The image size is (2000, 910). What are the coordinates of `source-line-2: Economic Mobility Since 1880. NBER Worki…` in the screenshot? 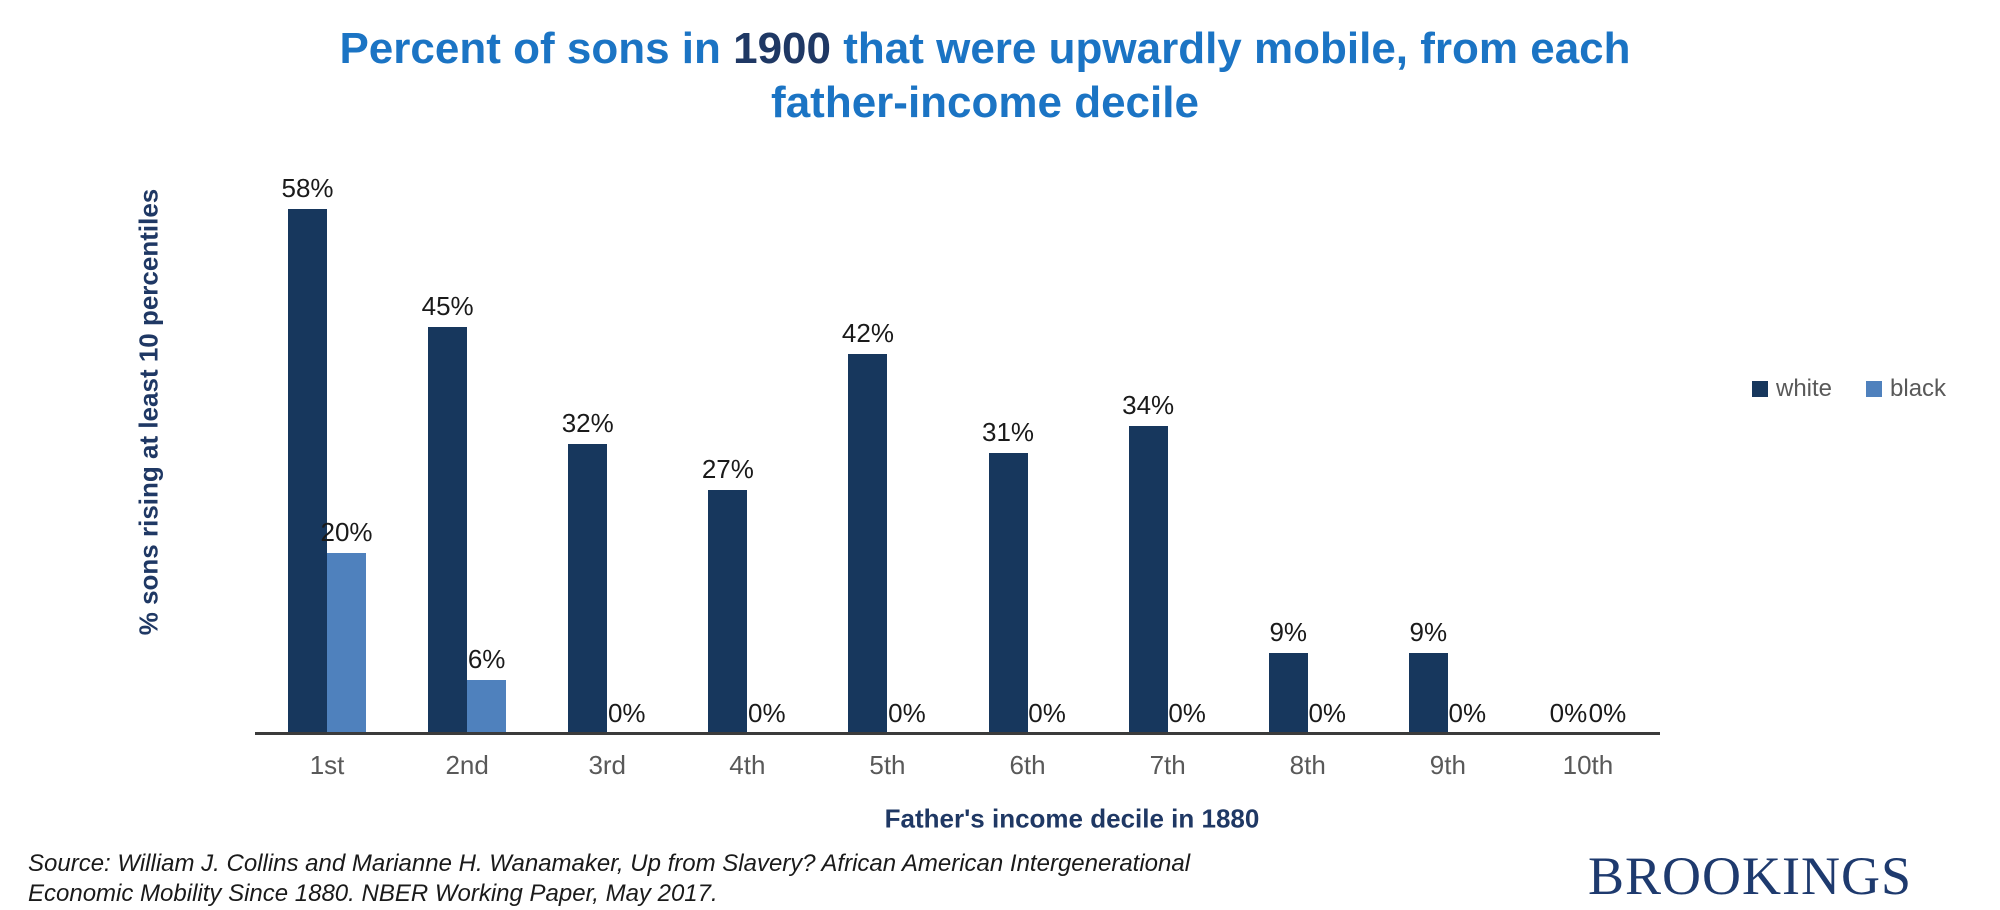 It's located at (373, 893).